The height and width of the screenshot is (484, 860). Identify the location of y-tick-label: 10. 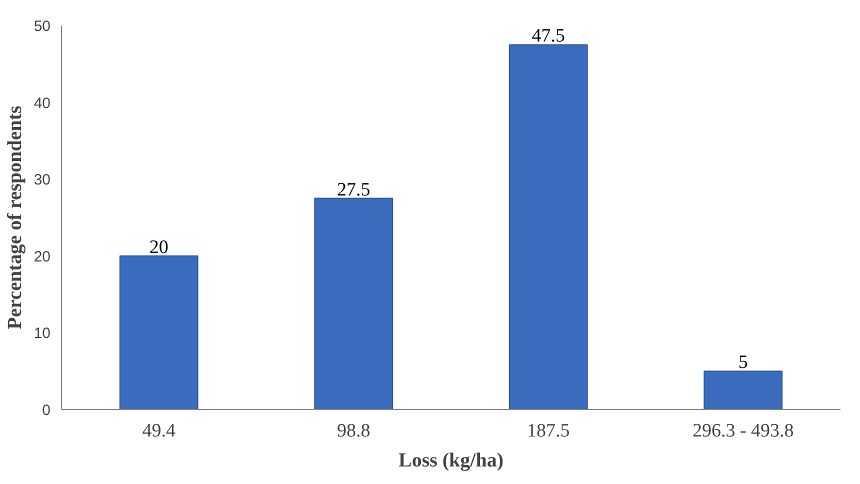
(42, 333).